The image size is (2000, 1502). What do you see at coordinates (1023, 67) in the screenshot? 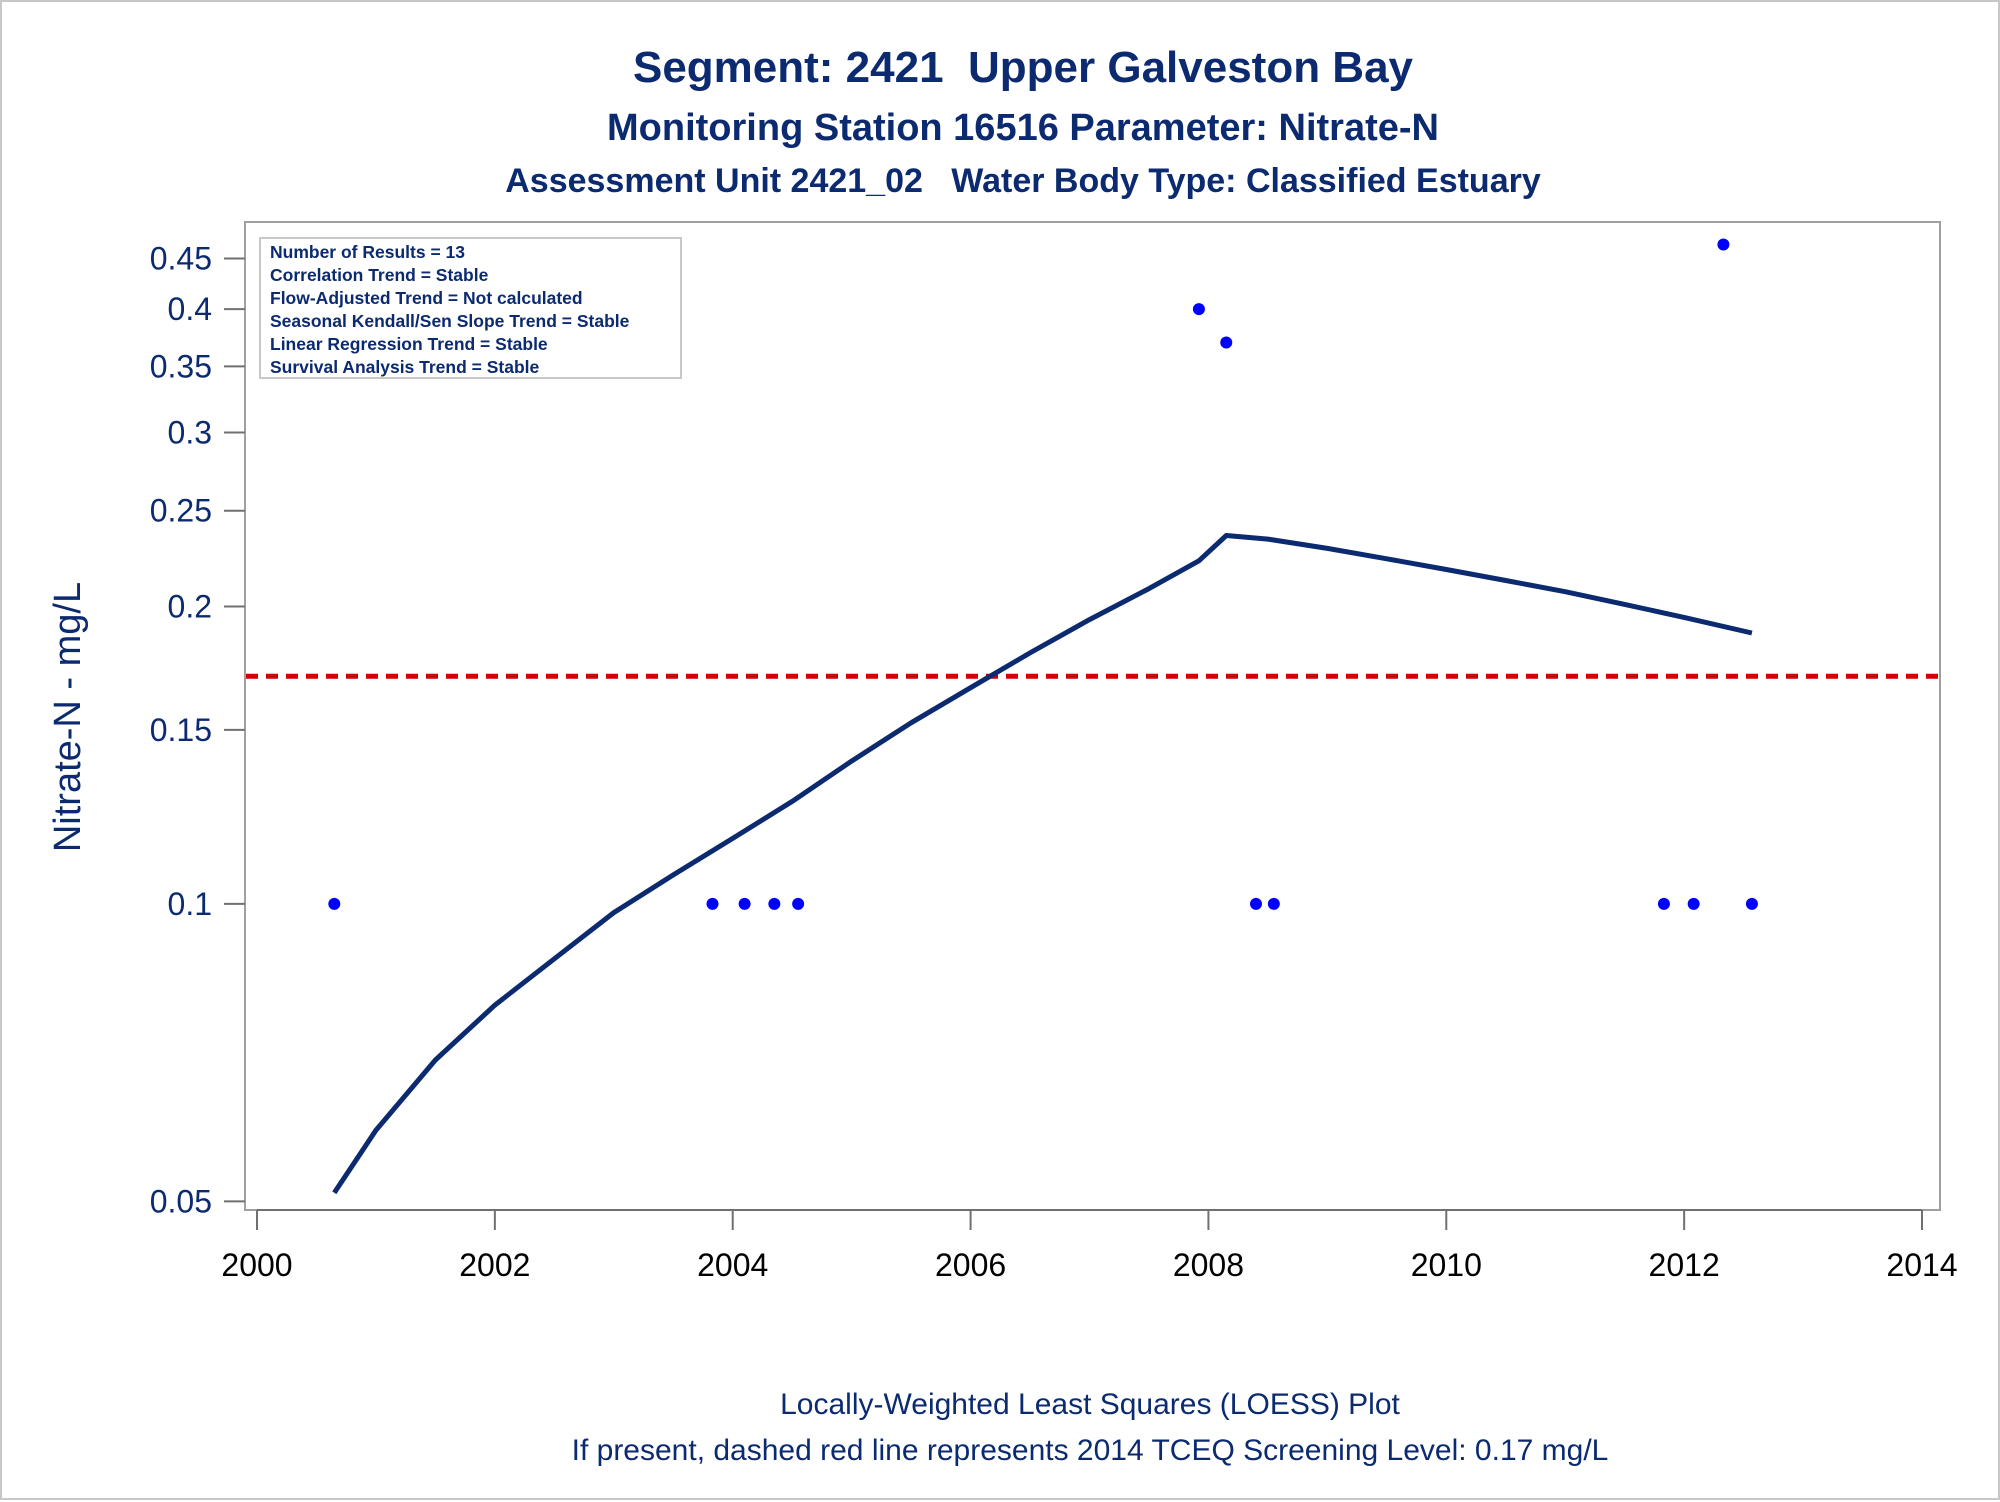
I see `chart-title: Segment: 2421 Upper Galveston Bay` at bounding box center [1023, 67].